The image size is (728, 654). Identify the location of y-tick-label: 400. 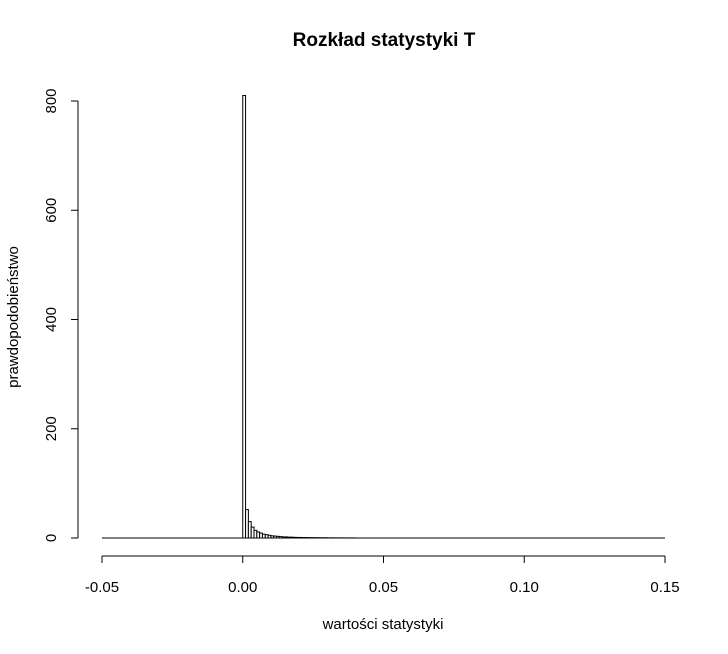
(51, 319).